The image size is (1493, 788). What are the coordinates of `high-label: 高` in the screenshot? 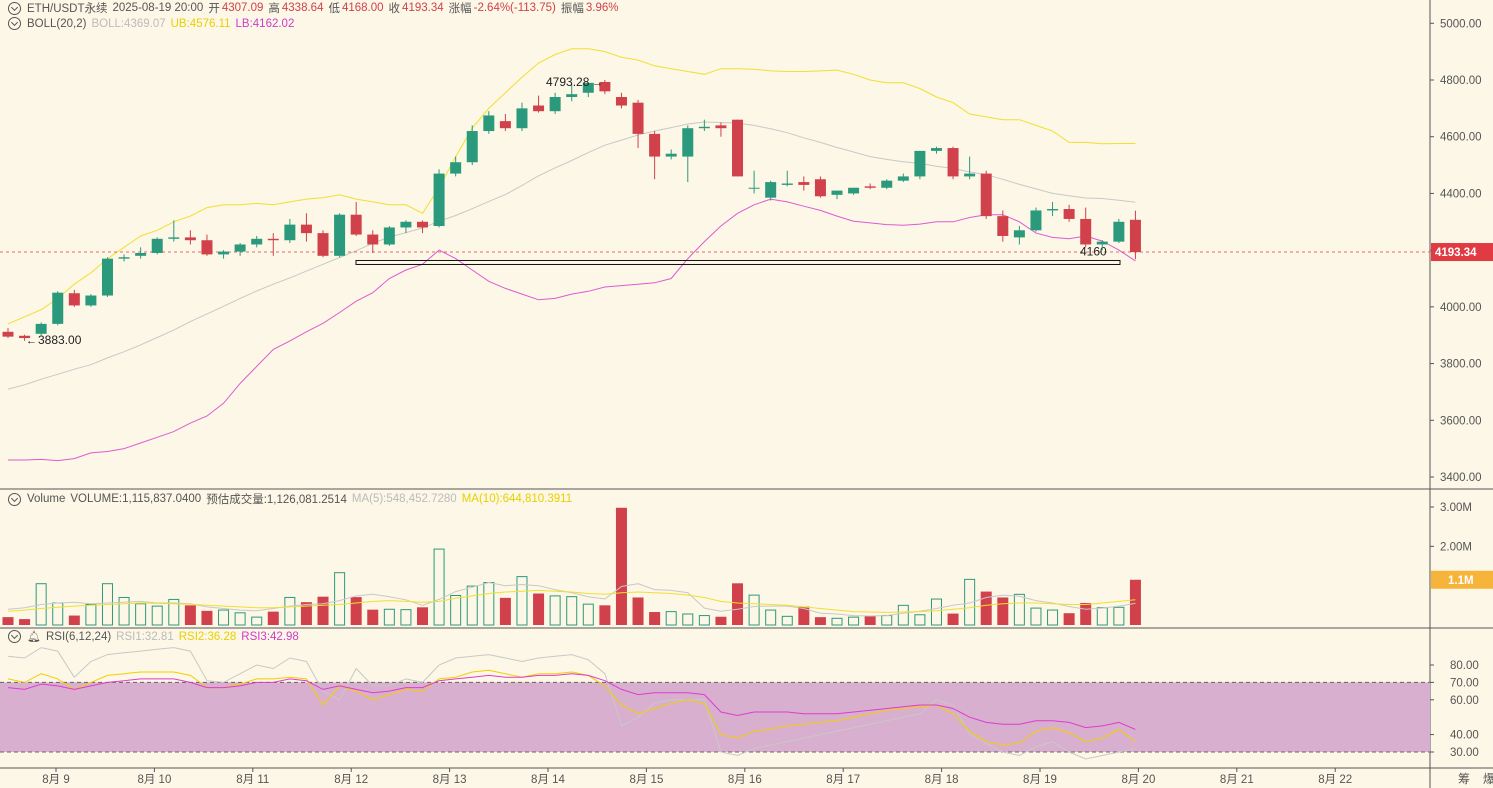 It's located at (274, 9).